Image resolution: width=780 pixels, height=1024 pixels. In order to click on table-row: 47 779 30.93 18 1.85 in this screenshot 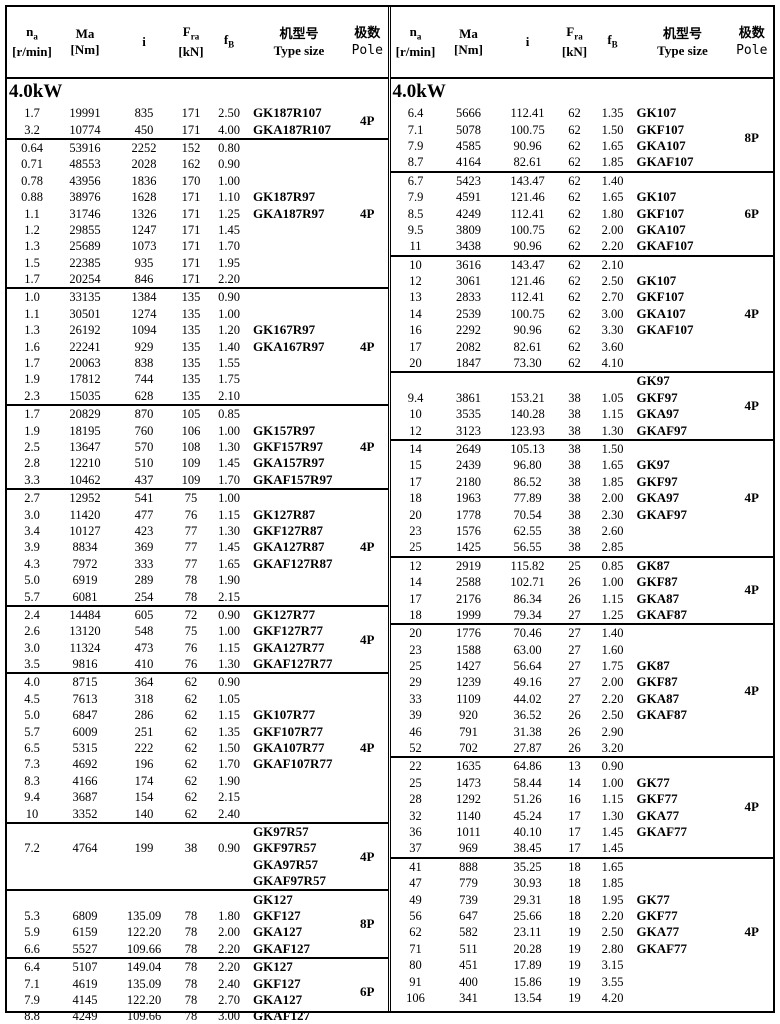, I will do `click(582, 883)`.